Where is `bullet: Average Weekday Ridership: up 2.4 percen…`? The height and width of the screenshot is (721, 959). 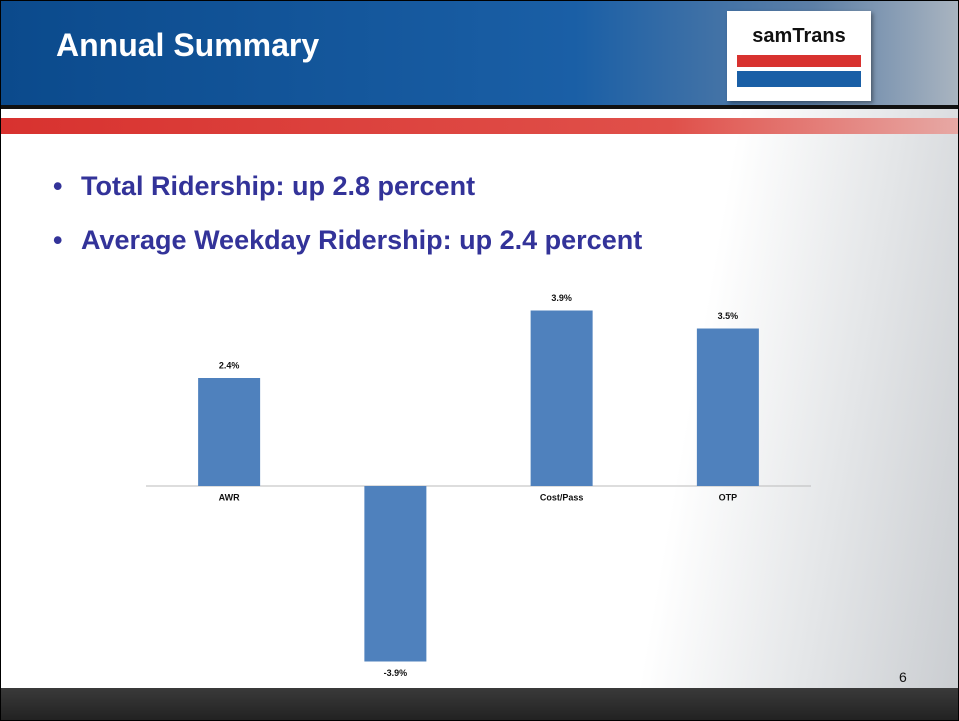 bullet: Average Weekday Ridership: up 2.4 percen… is located at coordinates (347, 240).